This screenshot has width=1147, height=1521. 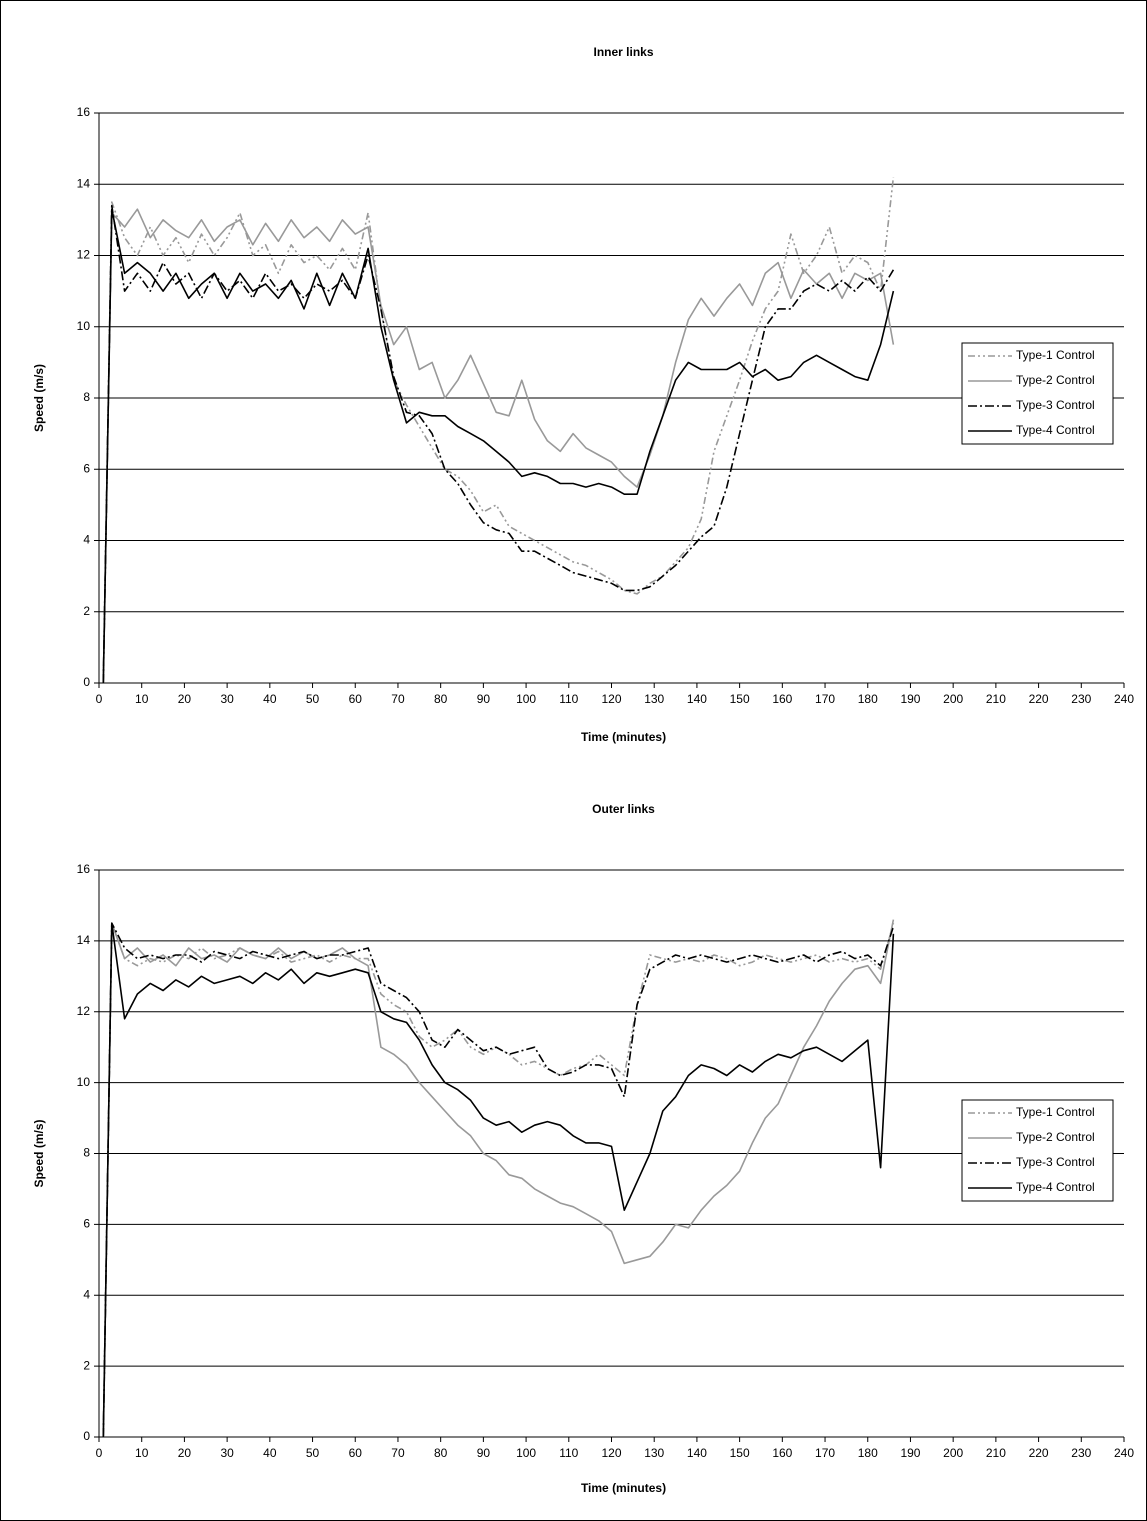 What do you see at coordinates (623, 809) in the screenshot?
I see `chart-title: Outer links` at bounding box center [623, 809].